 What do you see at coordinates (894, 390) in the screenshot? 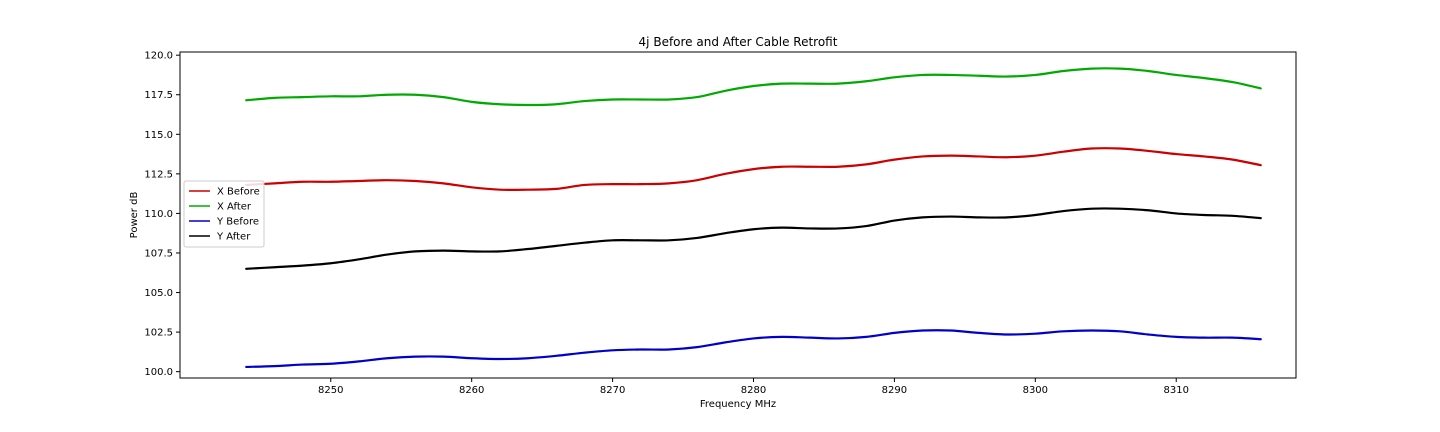
I see `x-tick-label: 8290` at bounding box center [894, 390].